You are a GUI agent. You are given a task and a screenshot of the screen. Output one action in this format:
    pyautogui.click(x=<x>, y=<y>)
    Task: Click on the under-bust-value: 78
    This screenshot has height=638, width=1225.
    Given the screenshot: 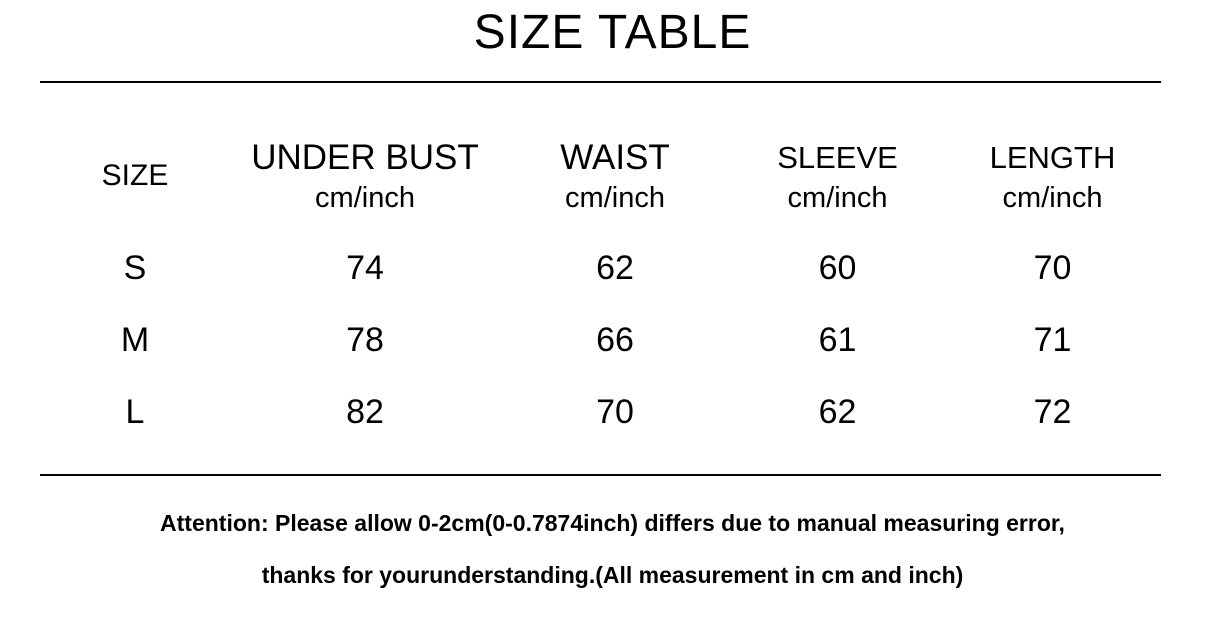 What is the action you would take?
    pyautogui.click(x=365, y=339)
    